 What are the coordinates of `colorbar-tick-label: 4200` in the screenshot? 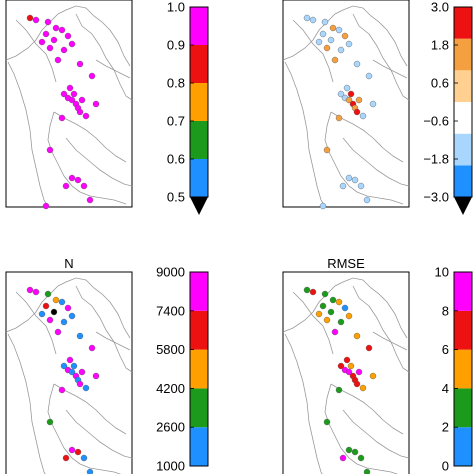 It's located at (170, 388).